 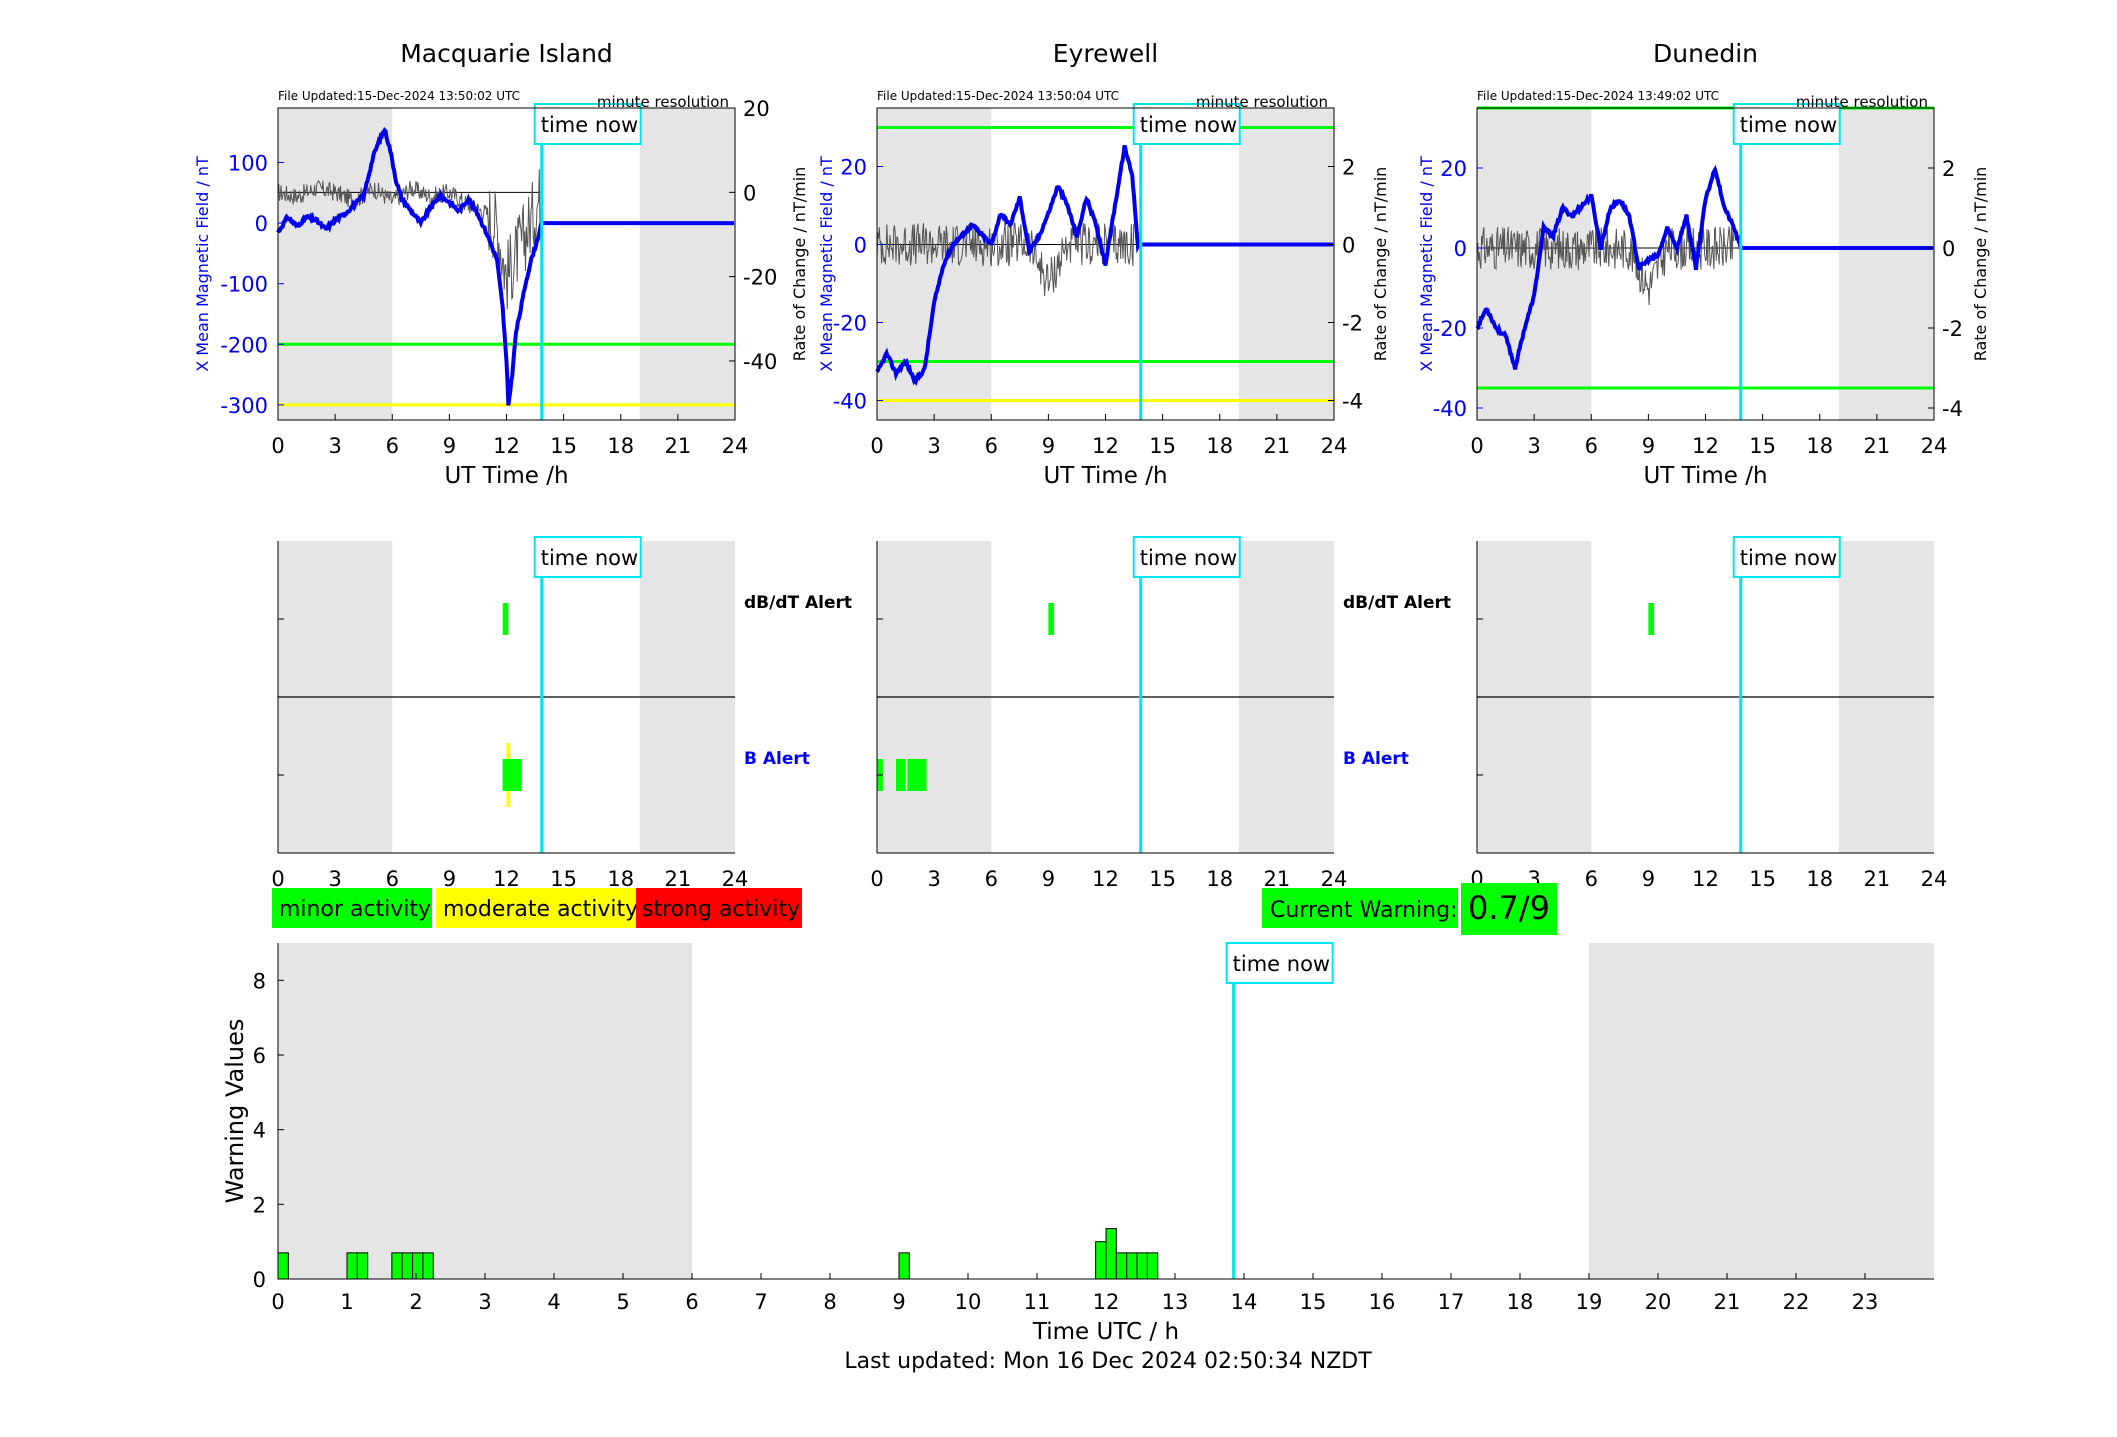 I want to click on y-tick-label: 8, so click(x=259, y=981).